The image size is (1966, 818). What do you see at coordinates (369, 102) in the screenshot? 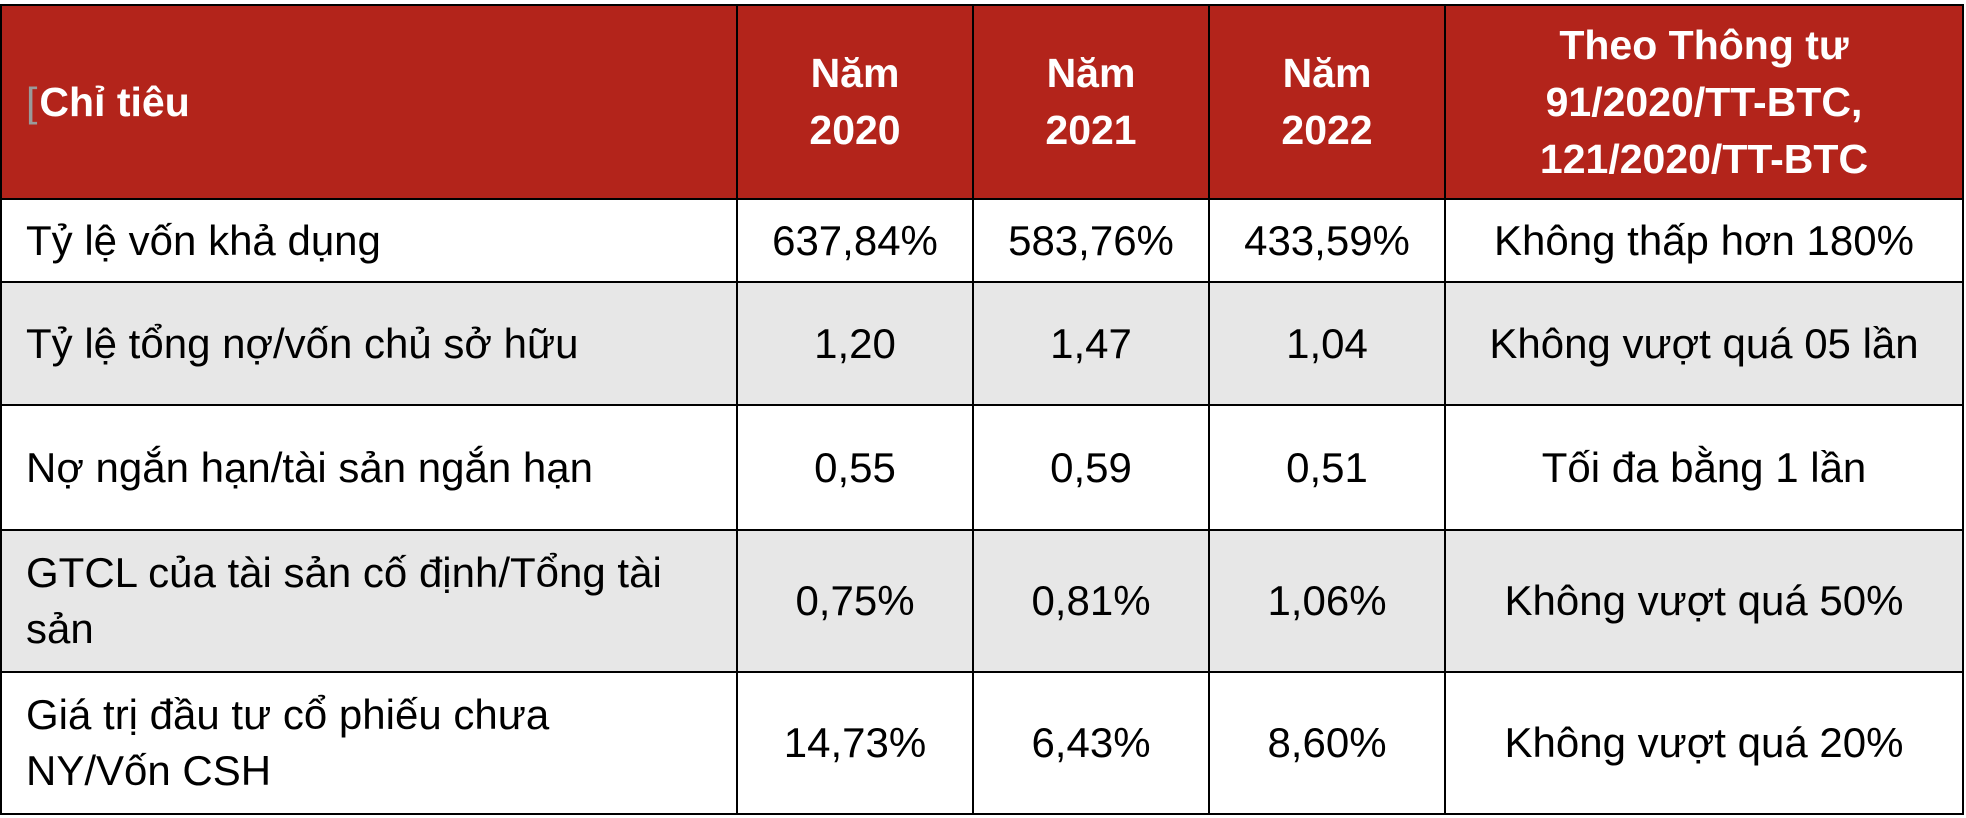
I see `header-indicator: [Chỉ tiêu` at bounding box center [369, 102].